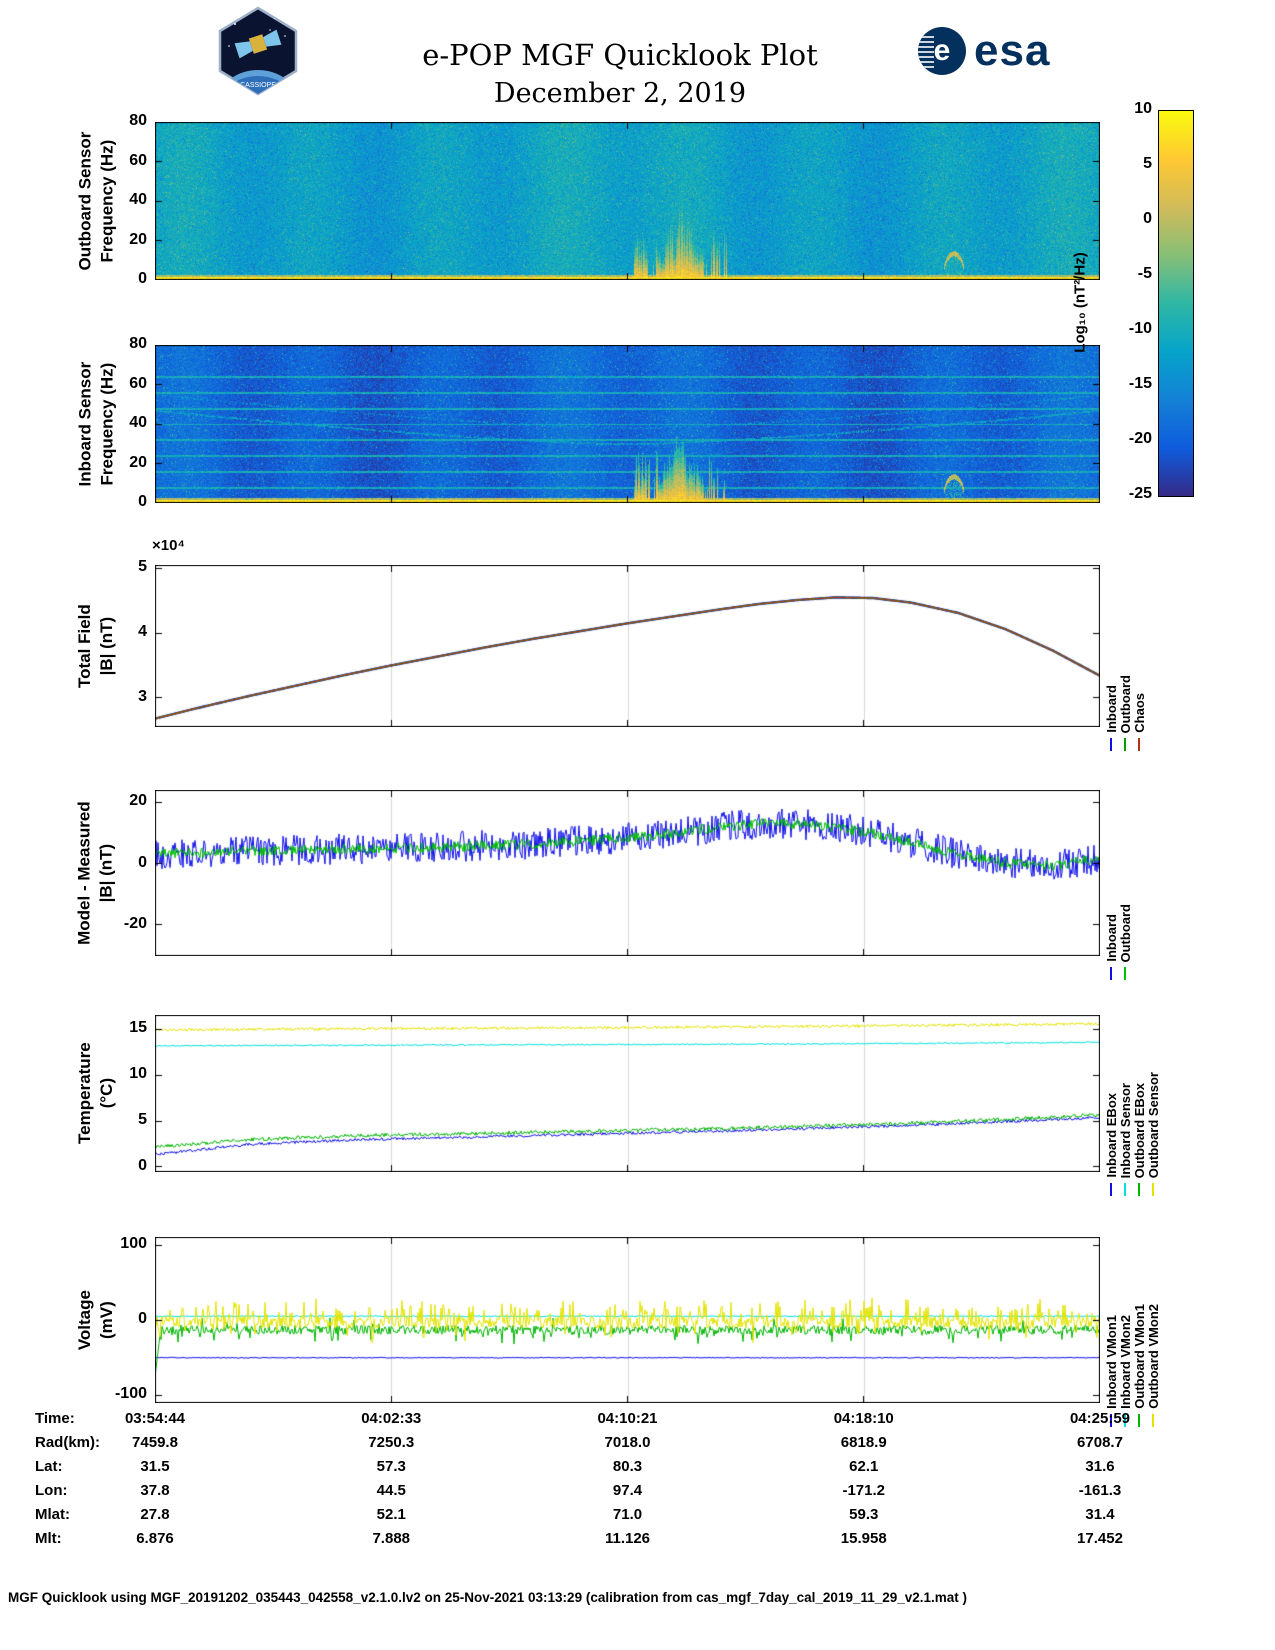 The height and width of the screenshot is (1650, 1275). What do you see at coordinates (51, 1490) in the screenshot?
I see `table-row-label: Lon:` at bounding box center [51, 1490].